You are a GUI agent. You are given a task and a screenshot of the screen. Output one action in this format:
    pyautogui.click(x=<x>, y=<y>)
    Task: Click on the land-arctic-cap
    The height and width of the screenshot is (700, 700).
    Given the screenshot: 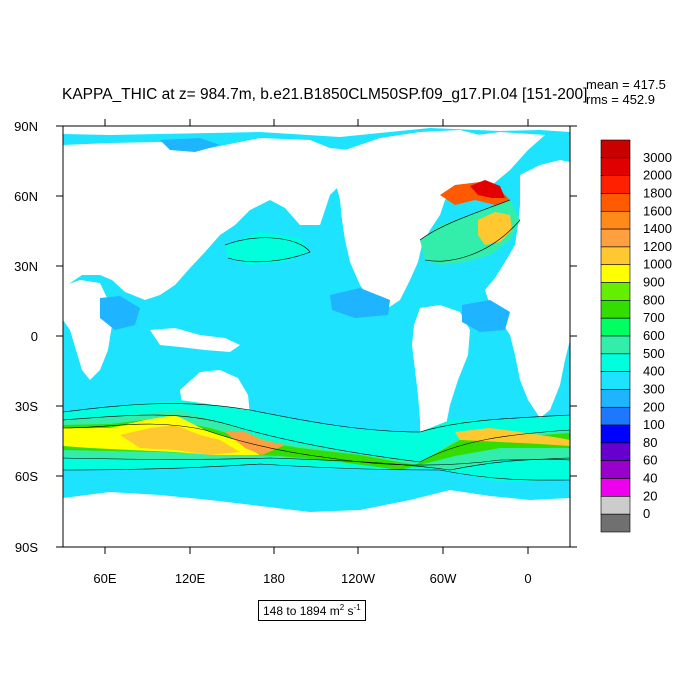 What is the action you would take?
    pyautogui.click(x=316, y=131)
    